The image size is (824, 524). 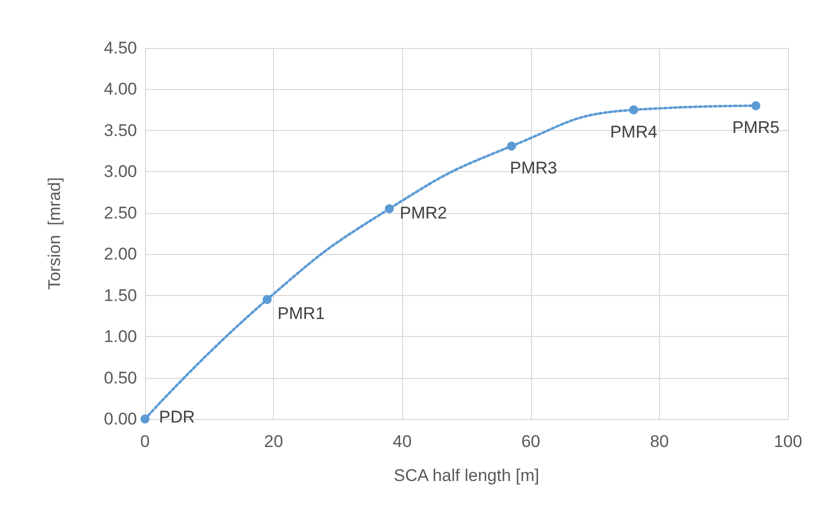 I want to click on annotation: PMR3, so click(x=534, y=168).